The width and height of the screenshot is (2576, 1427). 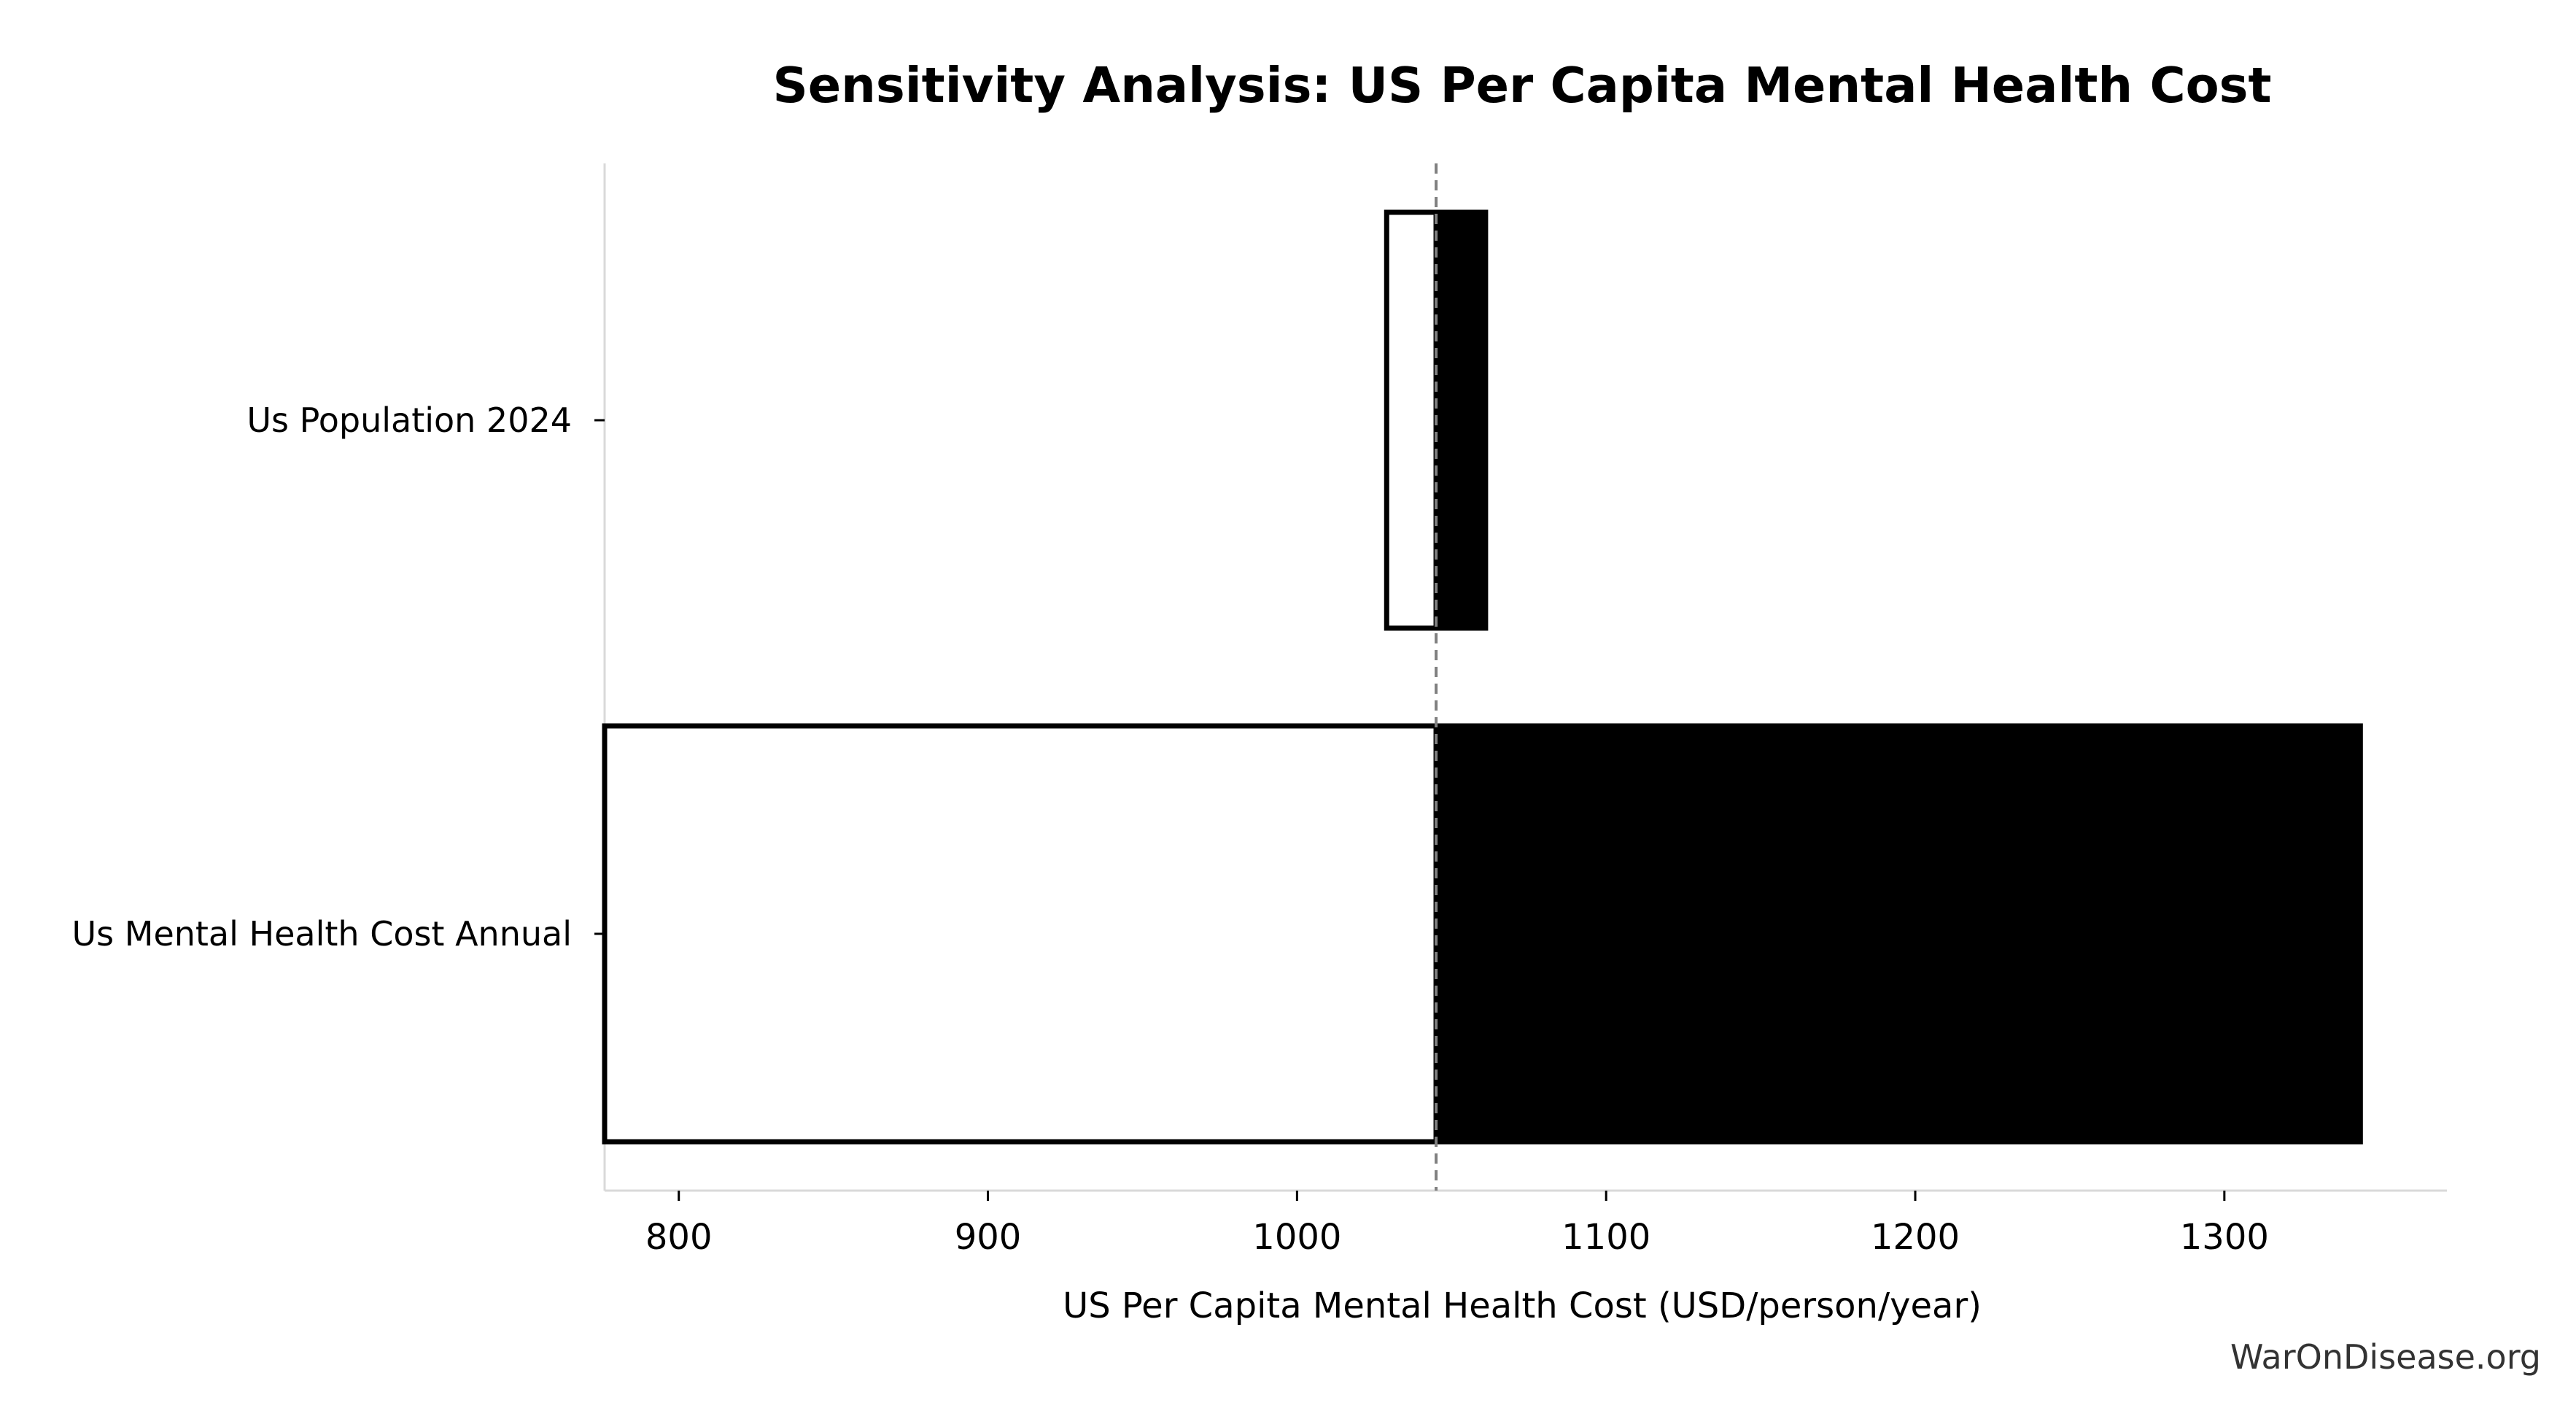 What do you see at coordinates (1916, 1238) in the screenshot?
I see `x-tick-label-4: 1200` at bounding box center [1916, 1238].